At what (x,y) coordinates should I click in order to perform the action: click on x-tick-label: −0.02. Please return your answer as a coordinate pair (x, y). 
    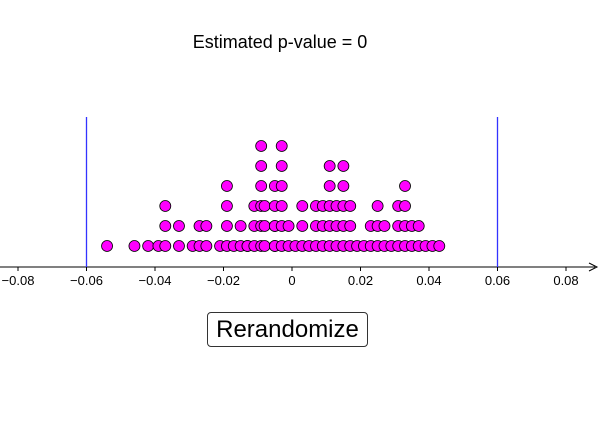
    Looking at the image, I should click on (223, 280).